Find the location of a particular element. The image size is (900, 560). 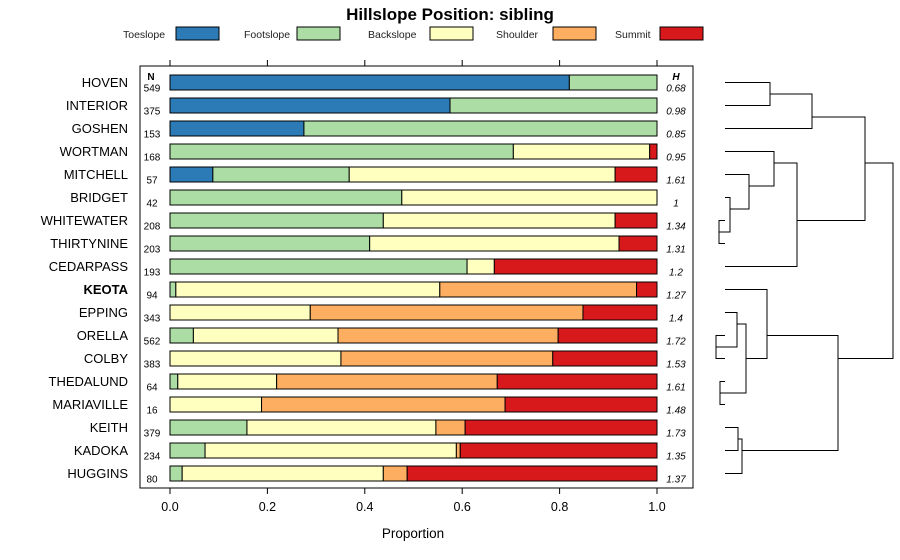

n-value-orella: 562 is located at coordinates (152, 342).